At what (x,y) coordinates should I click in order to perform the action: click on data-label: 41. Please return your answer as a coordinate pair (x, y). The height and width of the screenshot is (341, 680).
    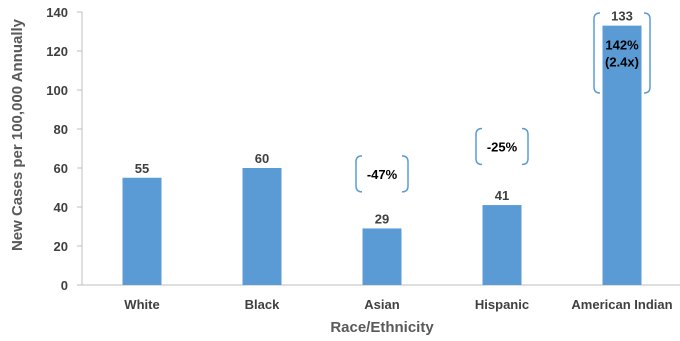
    Looking at the image, I should click on (502, 195).